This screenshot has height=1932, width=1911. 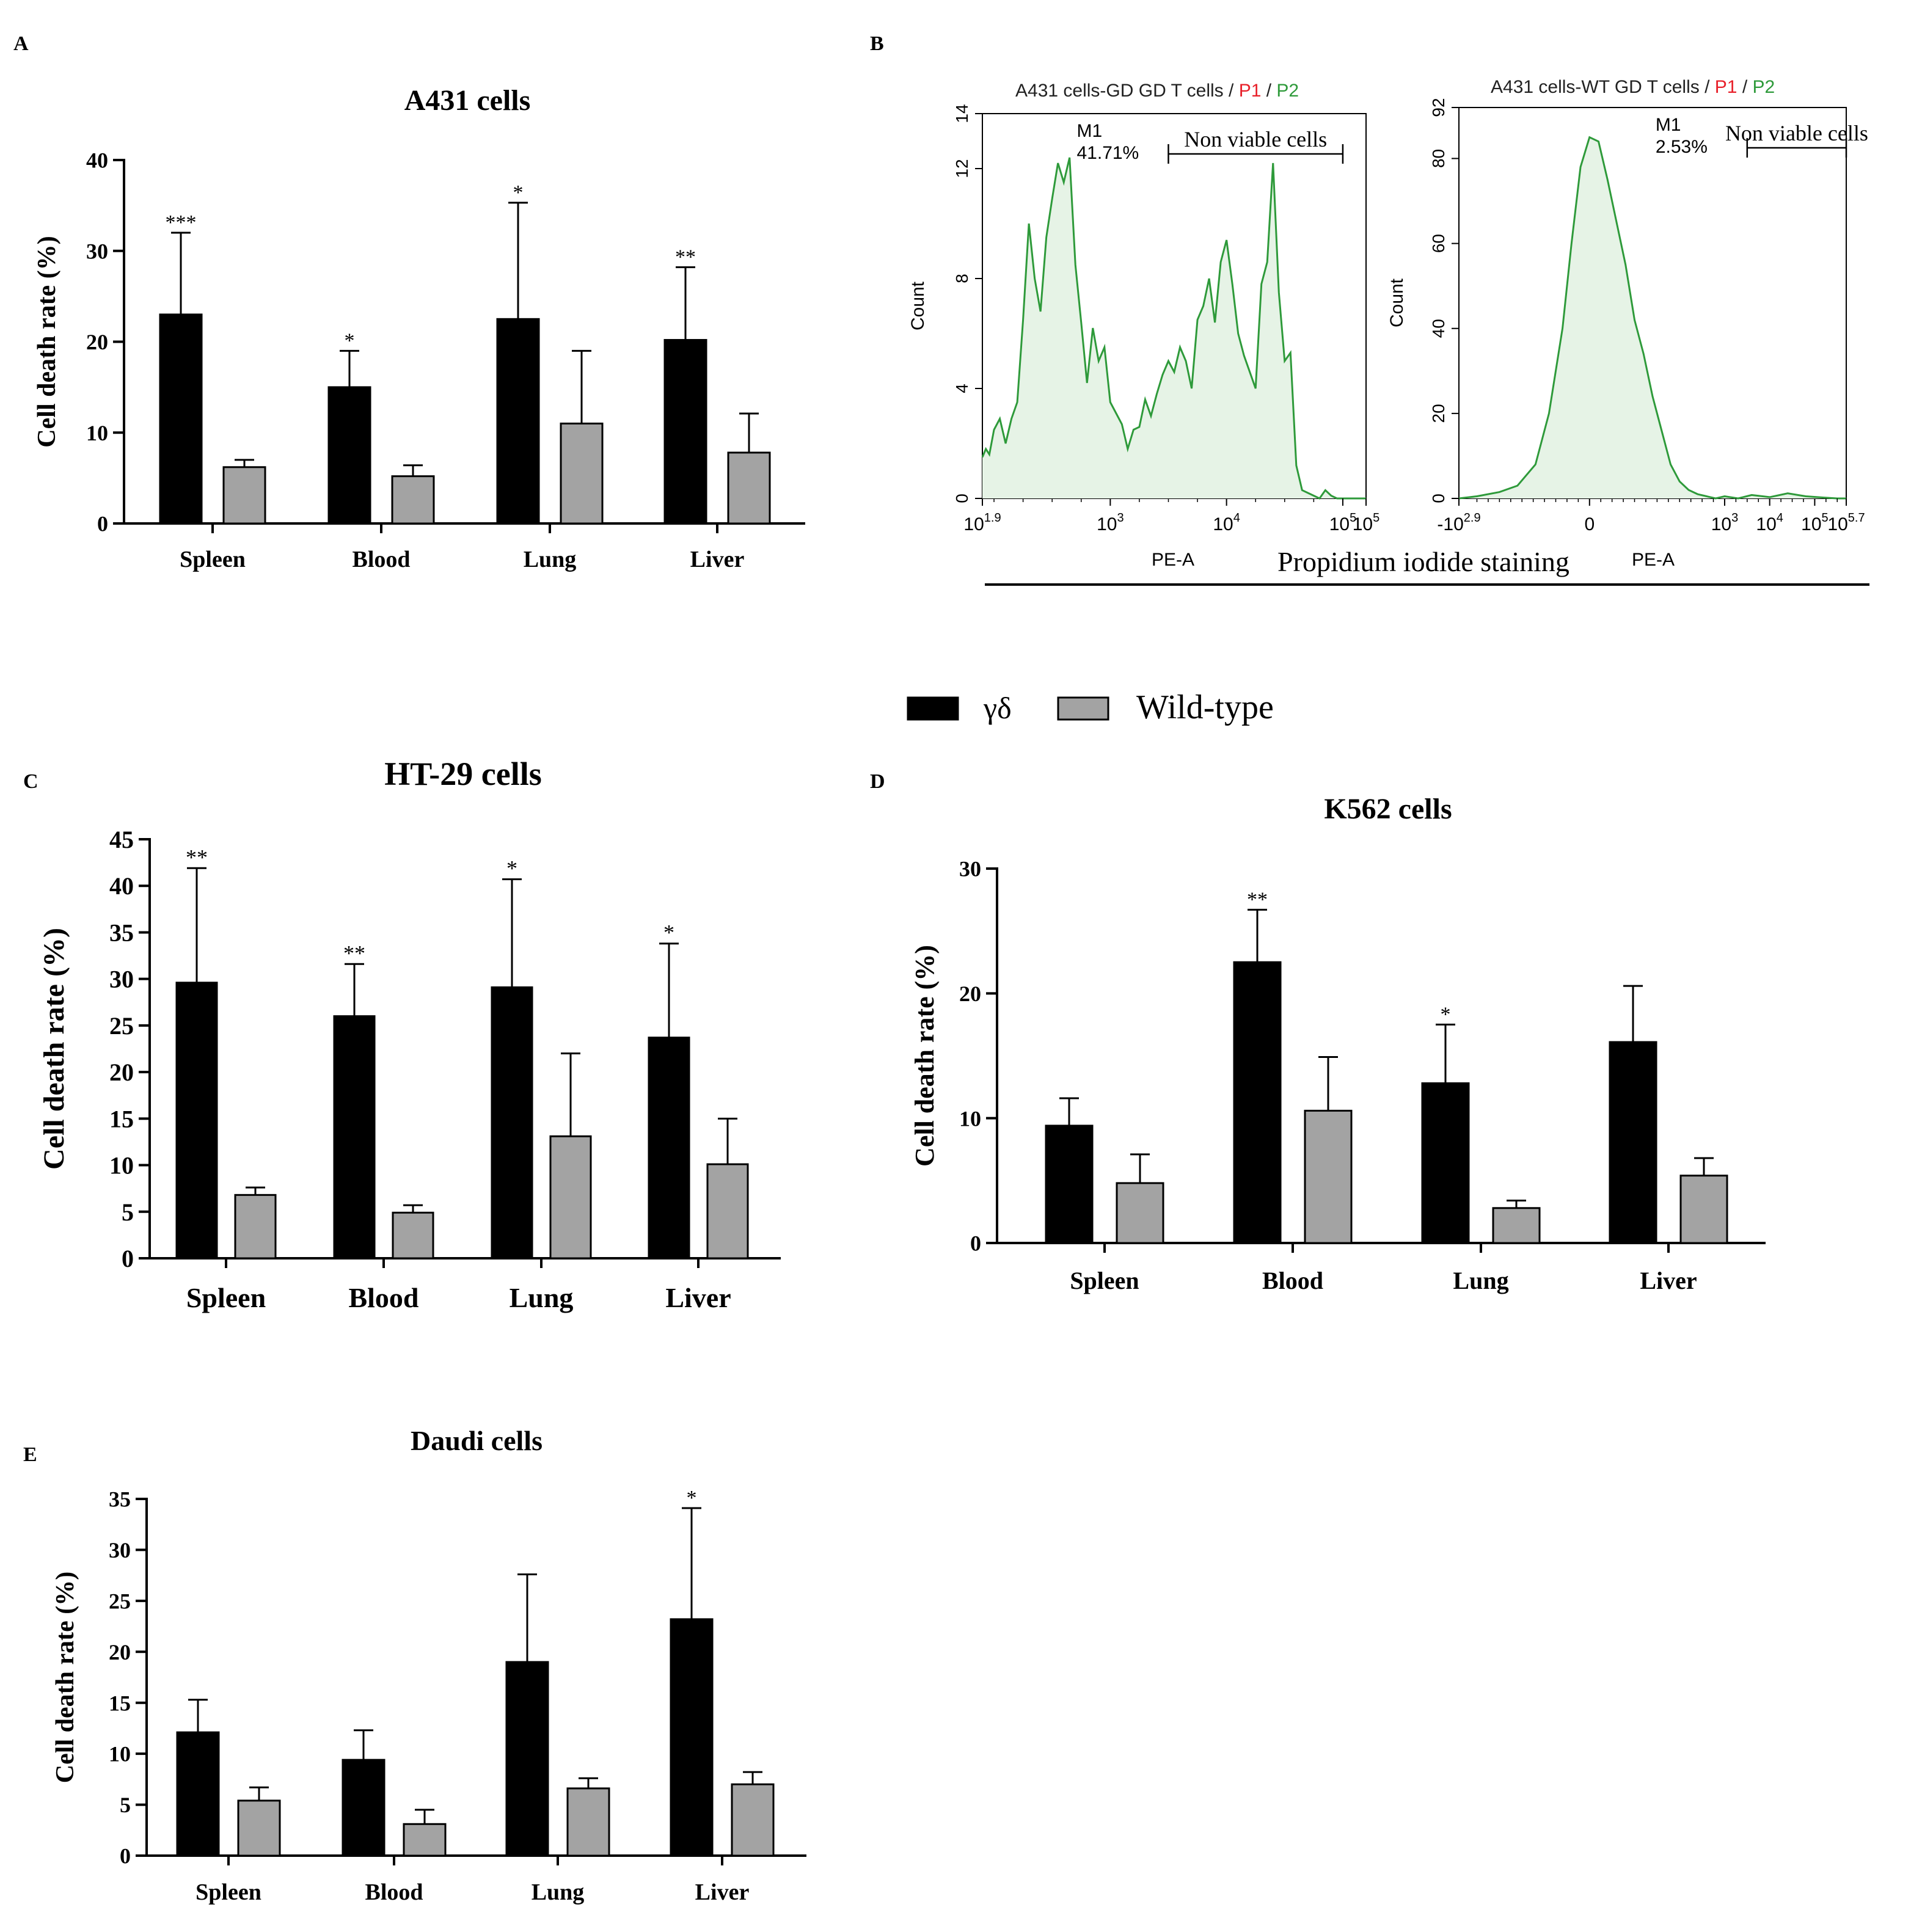 I want to click on y-tick-label: 30, so click(x=970, y=869).